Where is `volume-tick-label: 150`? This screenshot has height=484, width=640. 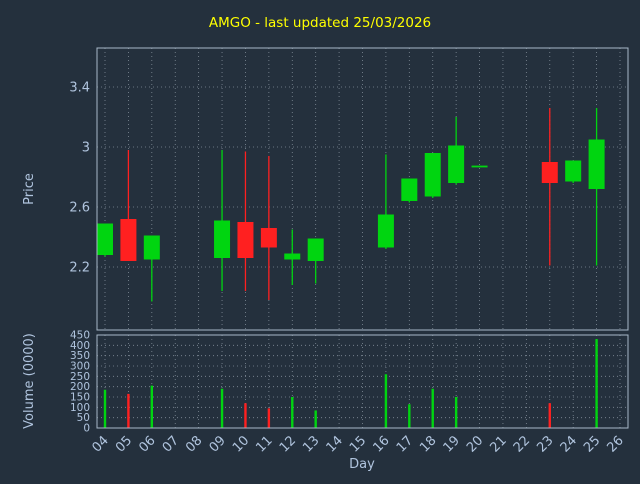 volume-tick-label: 150 is located at coordinates (80, 398).